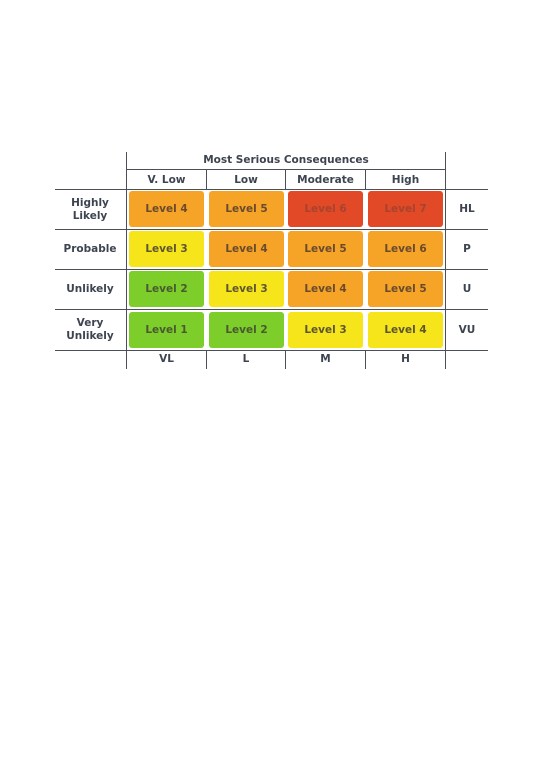  Describe the element at coordinates (166, 330) in the screenshot. I see `risk-cell: Level 1` at that location.